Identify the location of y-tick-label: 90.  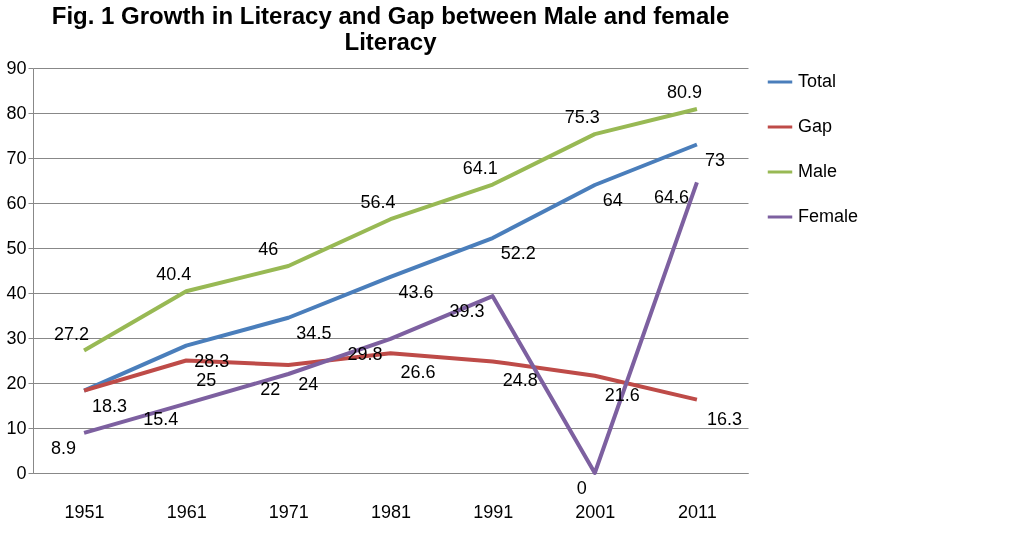
(16, 67).